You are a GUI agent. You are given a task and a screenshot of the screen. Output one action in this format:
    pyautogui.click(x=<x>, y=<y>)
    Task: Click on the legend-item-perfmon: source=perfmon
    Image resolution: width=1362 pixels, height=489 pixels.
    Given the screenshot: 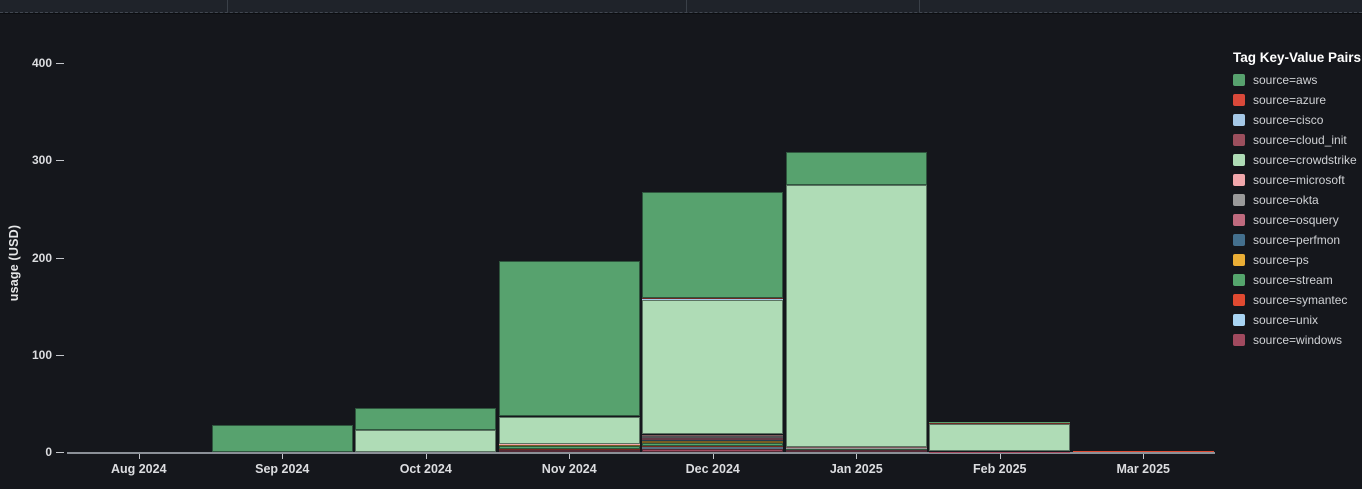 What is the action you would take?
    pyautogui.click(x=1296, y=240)
    